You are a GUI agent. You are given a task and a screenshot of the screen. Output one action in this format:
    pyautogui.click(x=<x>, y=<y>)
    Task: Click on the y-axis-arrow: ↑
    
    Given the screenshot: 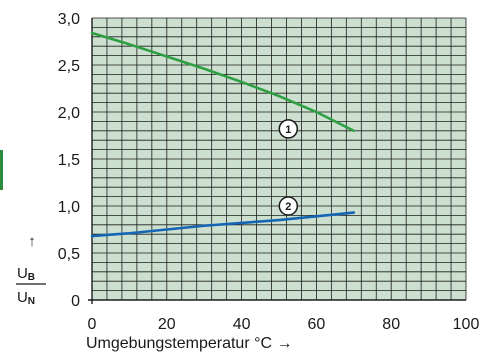 What is the action you would take?
    pyautogui.click(x=32, y=241)
    